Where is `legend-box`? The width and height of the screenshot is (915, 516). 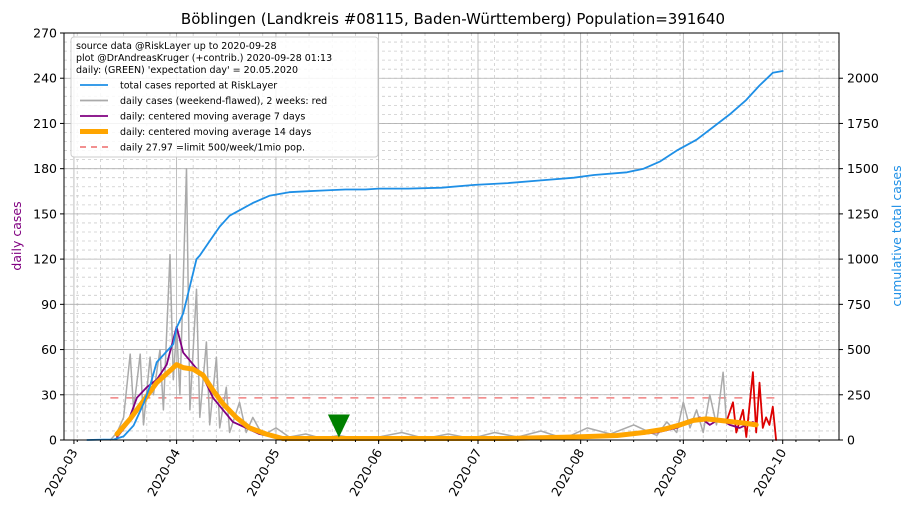
legend-box is located at coordinates (224, 97).